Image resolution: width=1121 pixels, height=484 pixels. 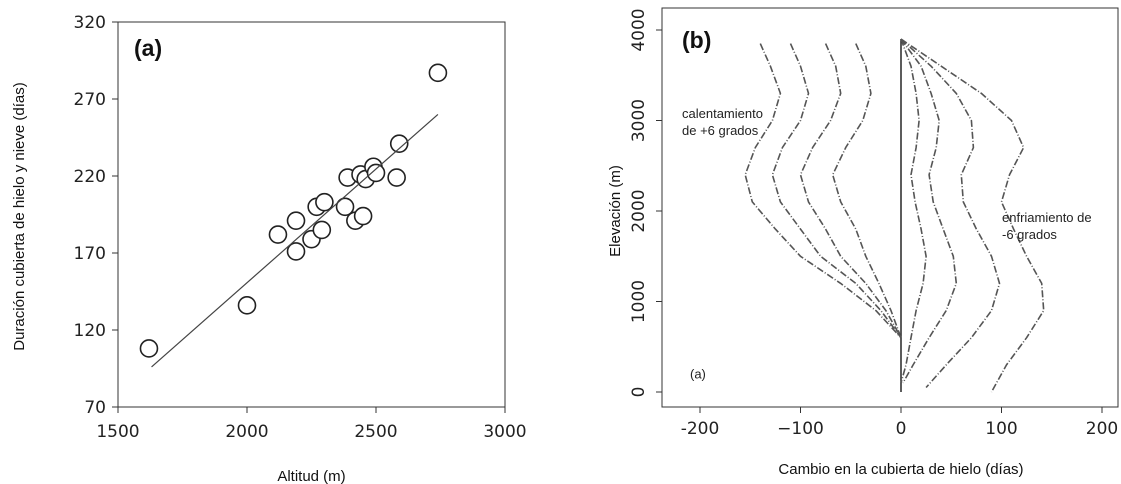 I want to click on panel-b-y-axis-label: Elevación (m), so click(x=615, y=211).